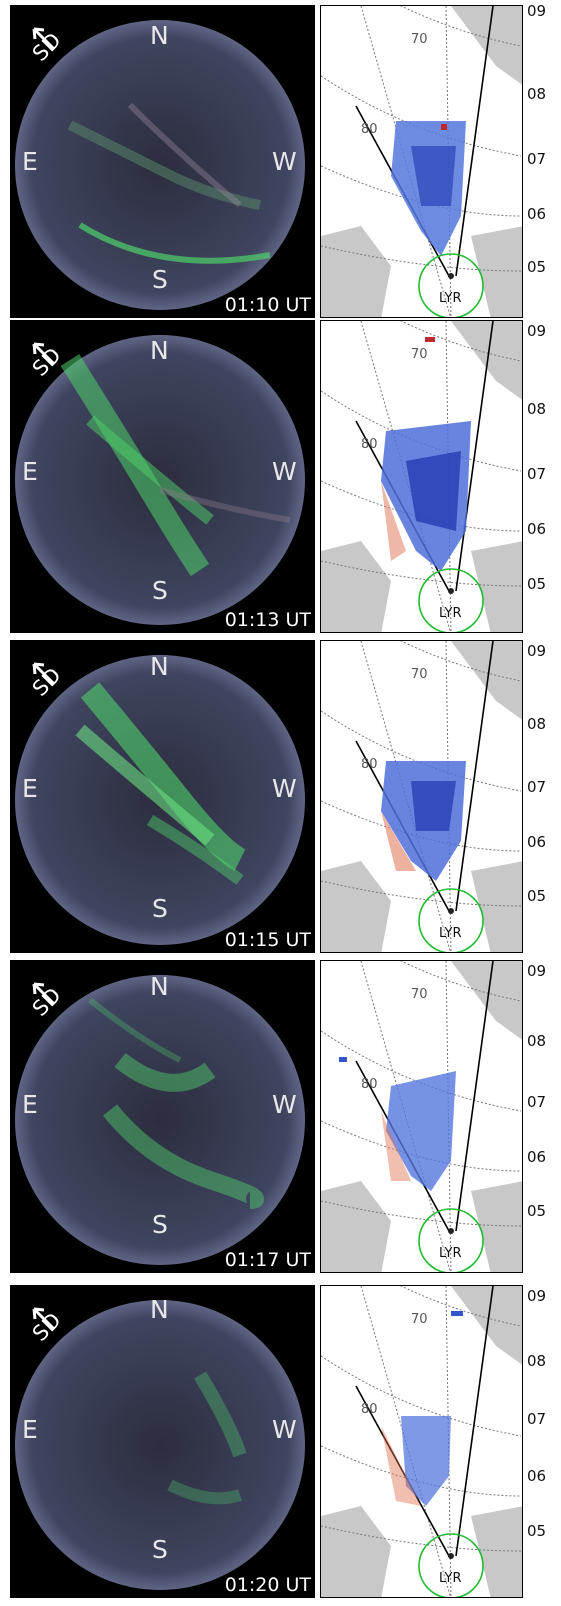  Describe the element at coordinates (267, 620) in the screenshot. I see `timestamp: 01:13 UT` at that location.